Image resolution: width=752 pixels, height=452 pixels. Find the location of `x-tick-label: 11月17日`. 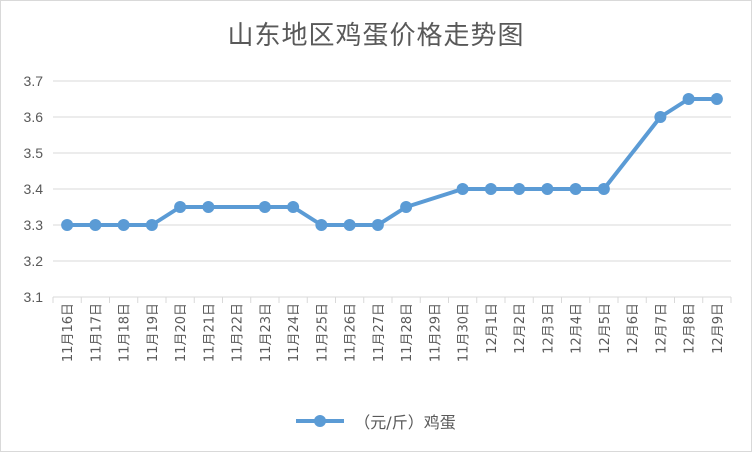

x-tick-label: 11月17日 is located at coordinates (96, 332).